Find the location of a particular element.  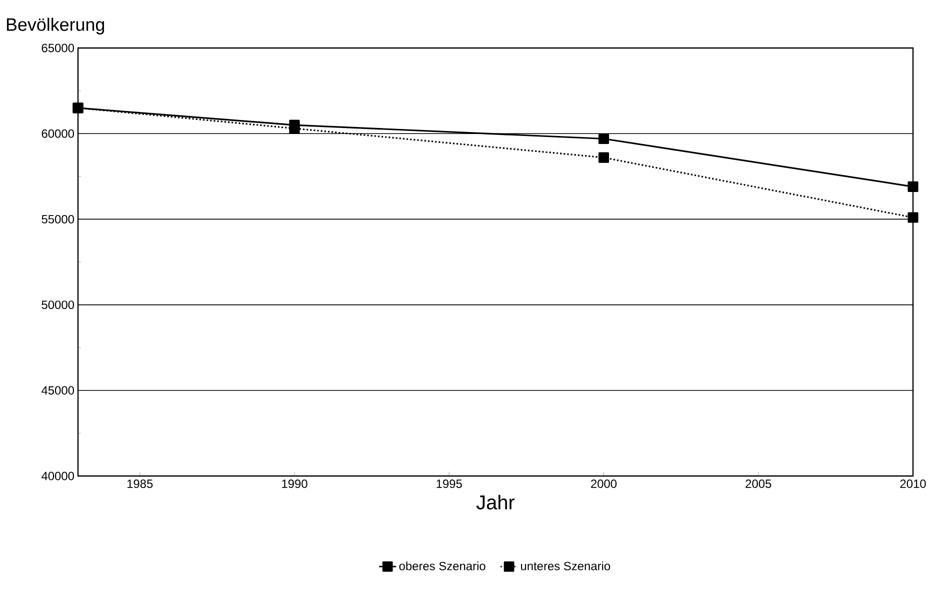

x-tick-label: 1985 is located at coordinates (140, 484).